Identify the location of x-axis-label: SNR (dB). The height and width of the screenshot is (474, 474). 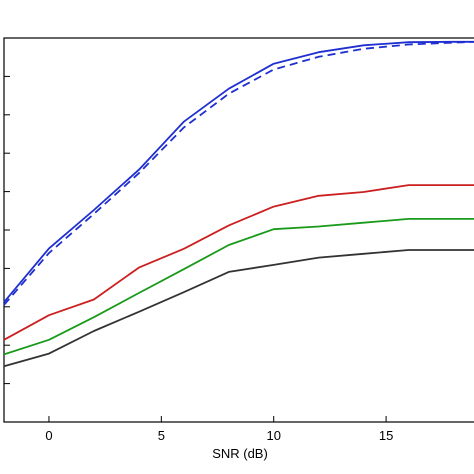
(240, 453).